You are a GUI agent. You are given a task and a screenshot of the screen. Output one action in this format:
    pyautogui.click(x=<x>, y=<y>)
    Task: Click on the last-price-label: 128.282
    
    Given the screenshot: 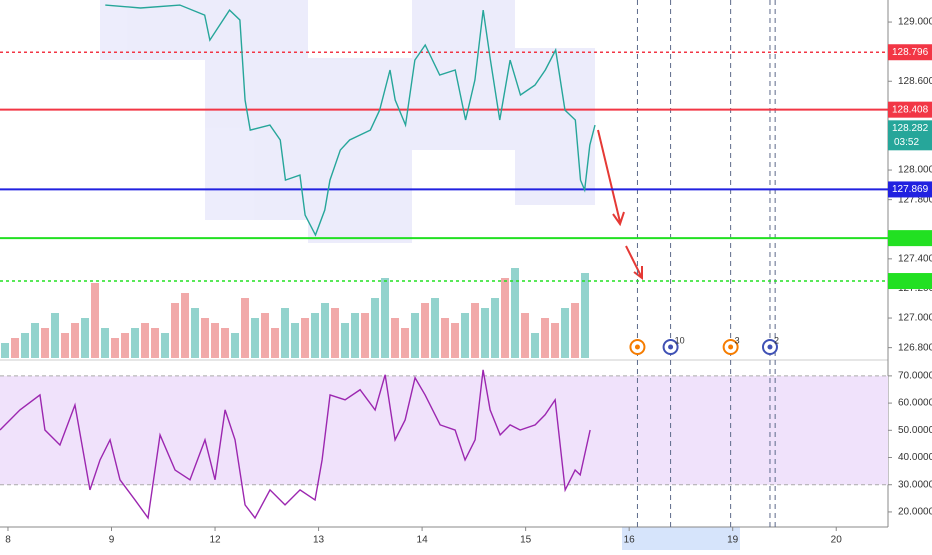 What is the action you would take?
    pyautogui.click(x=910, y=128)
    